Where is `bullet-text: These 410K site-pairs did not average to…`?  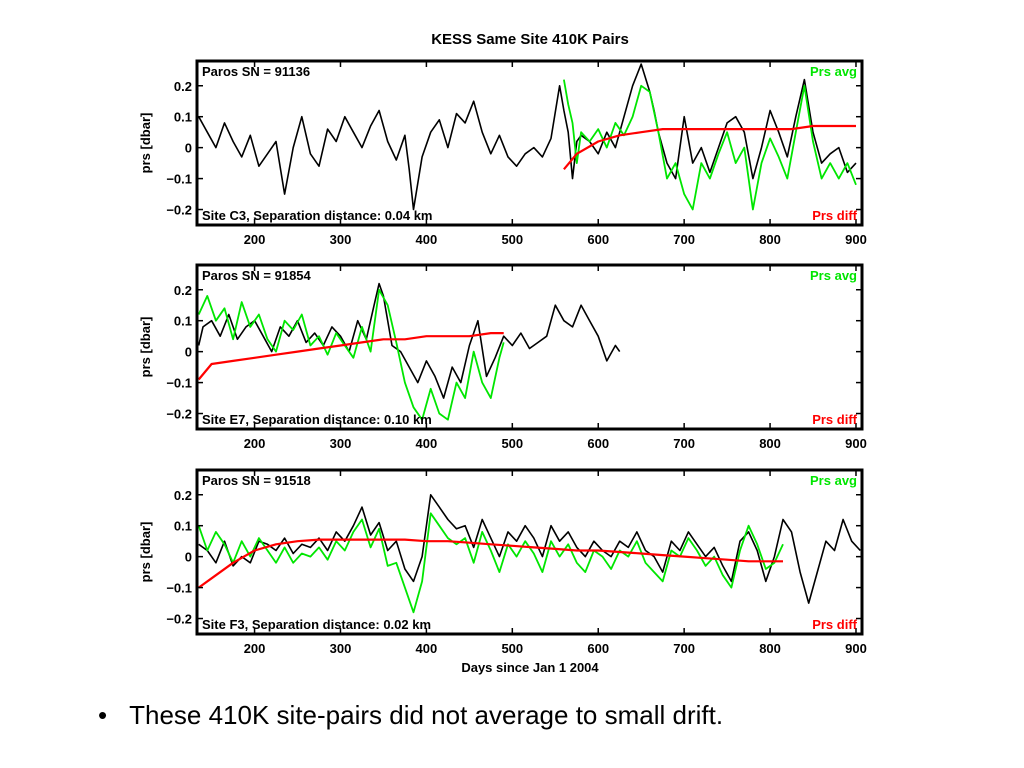
bullet-text: These 410K site-pairs did not average to… is located at coordinates (426, 715).